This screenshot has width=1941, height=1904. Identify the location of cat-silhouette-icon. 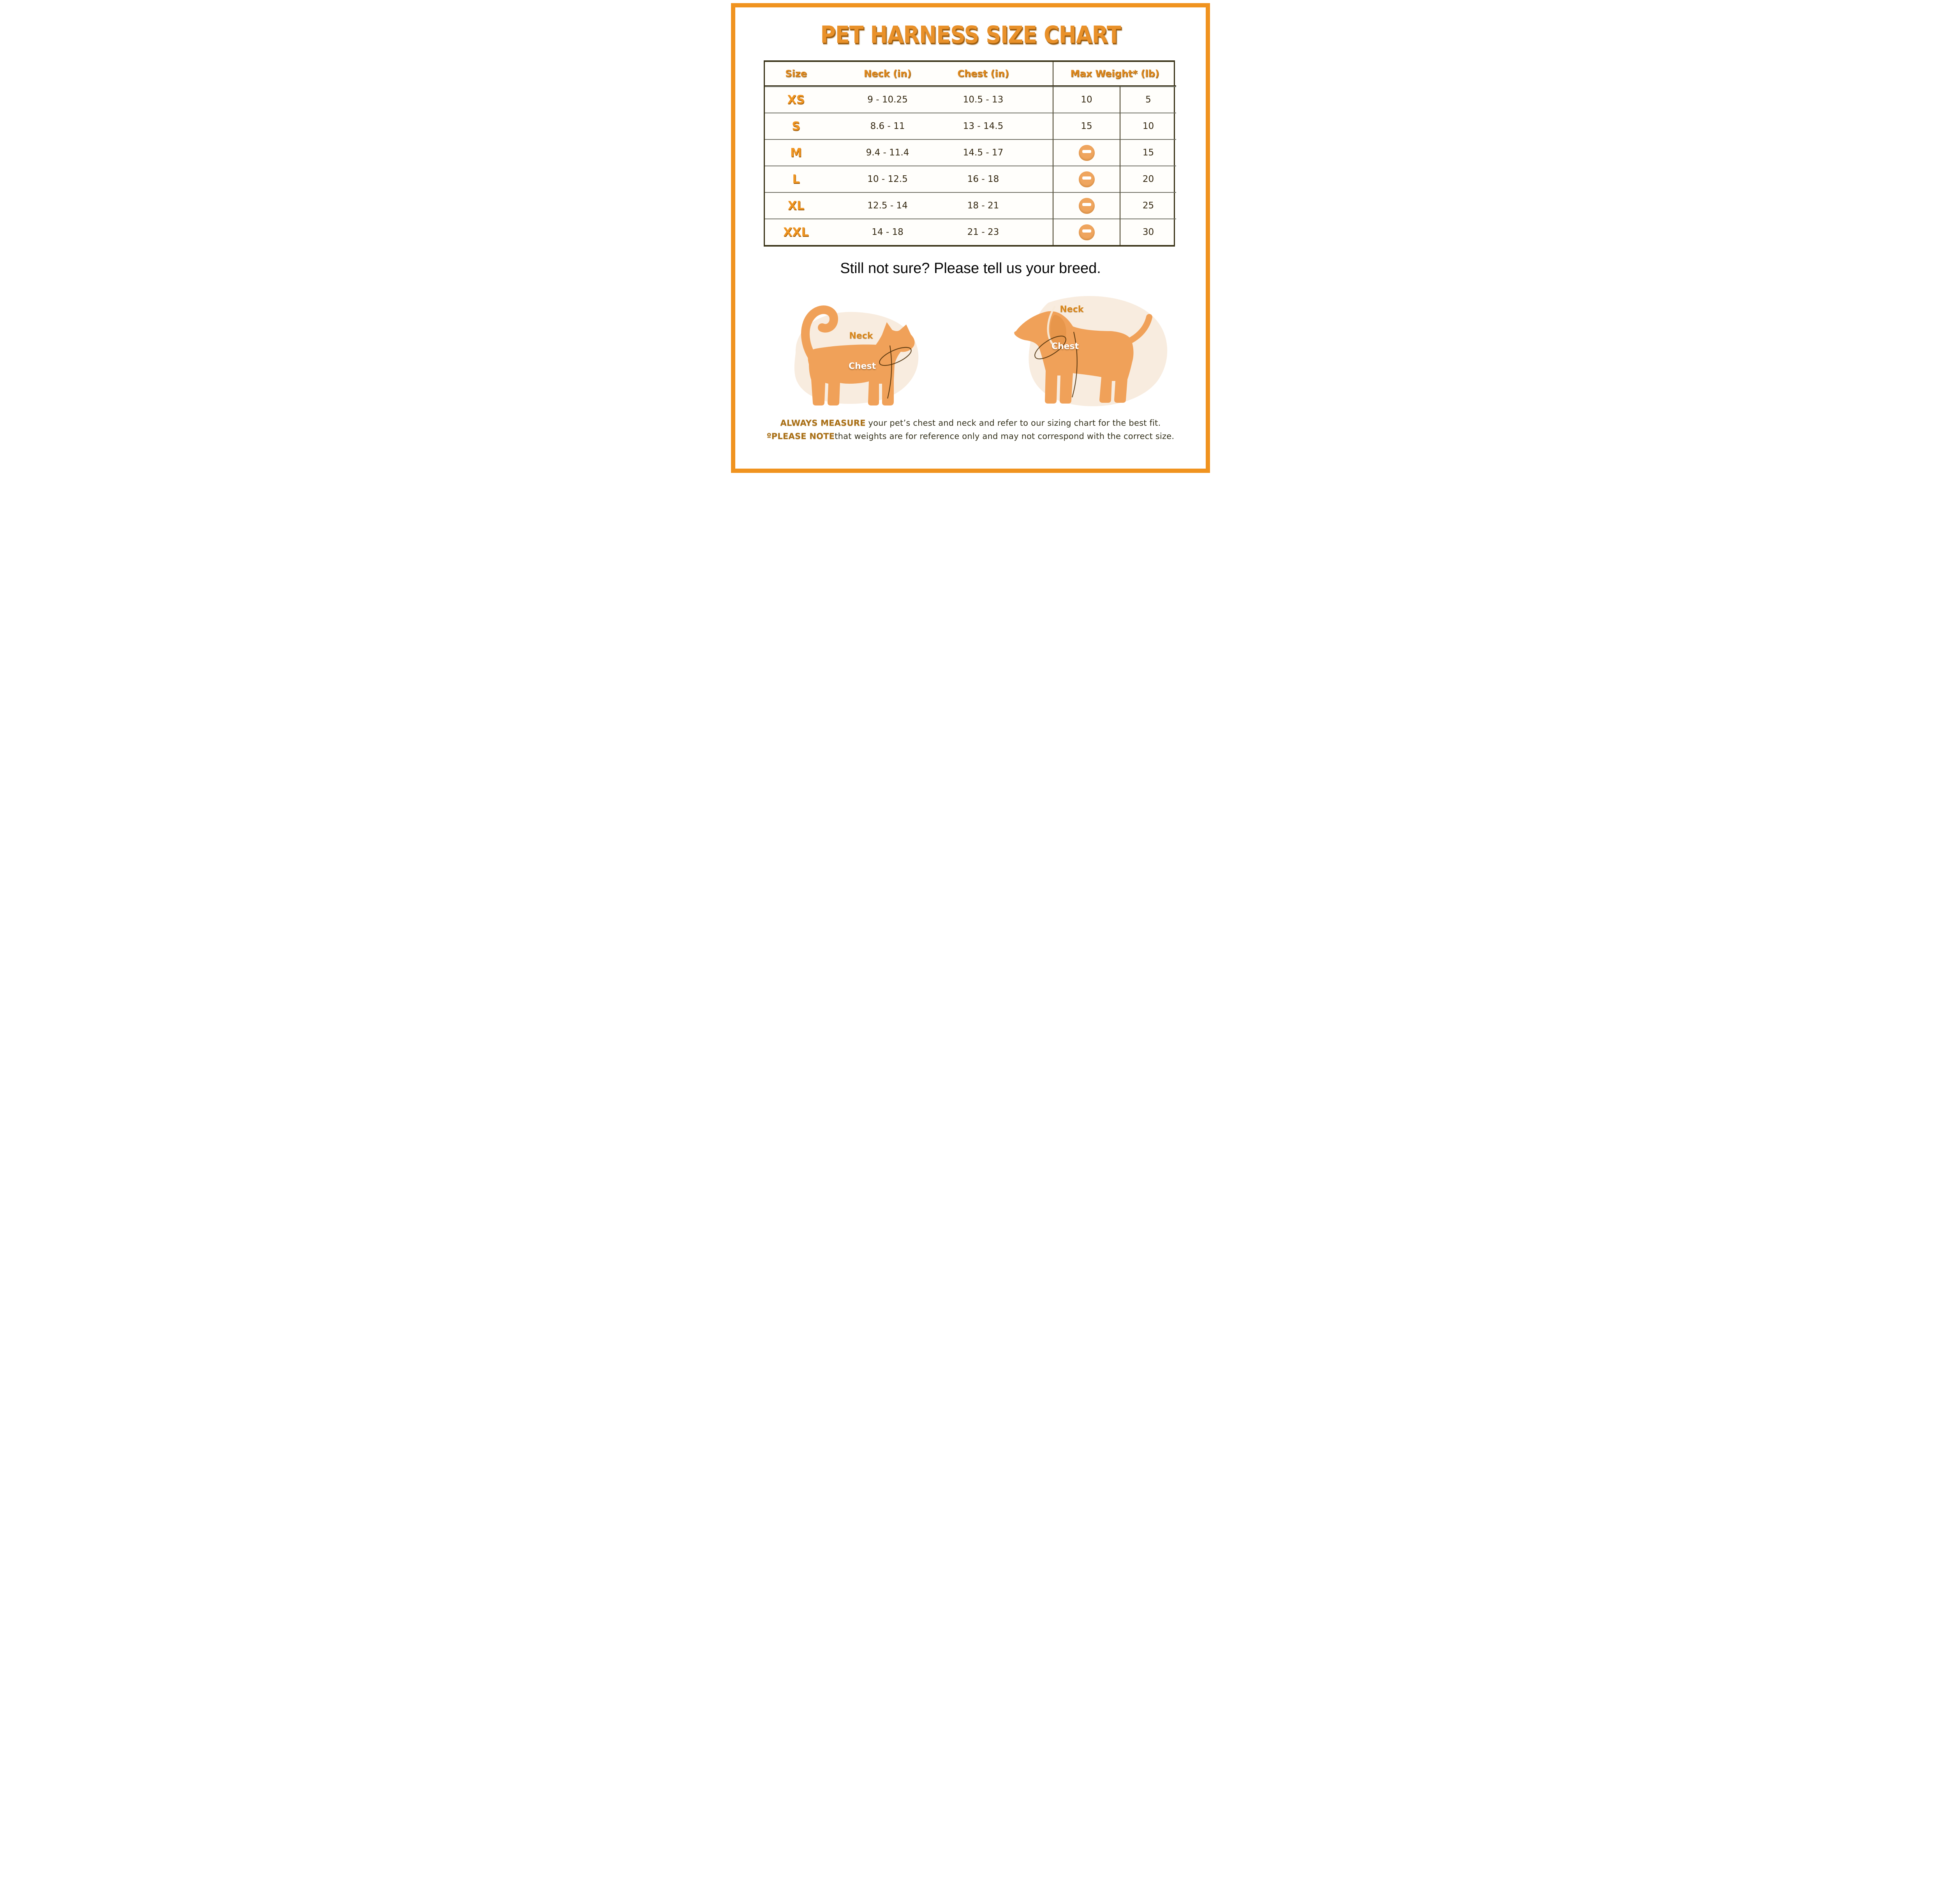
(857, 355).